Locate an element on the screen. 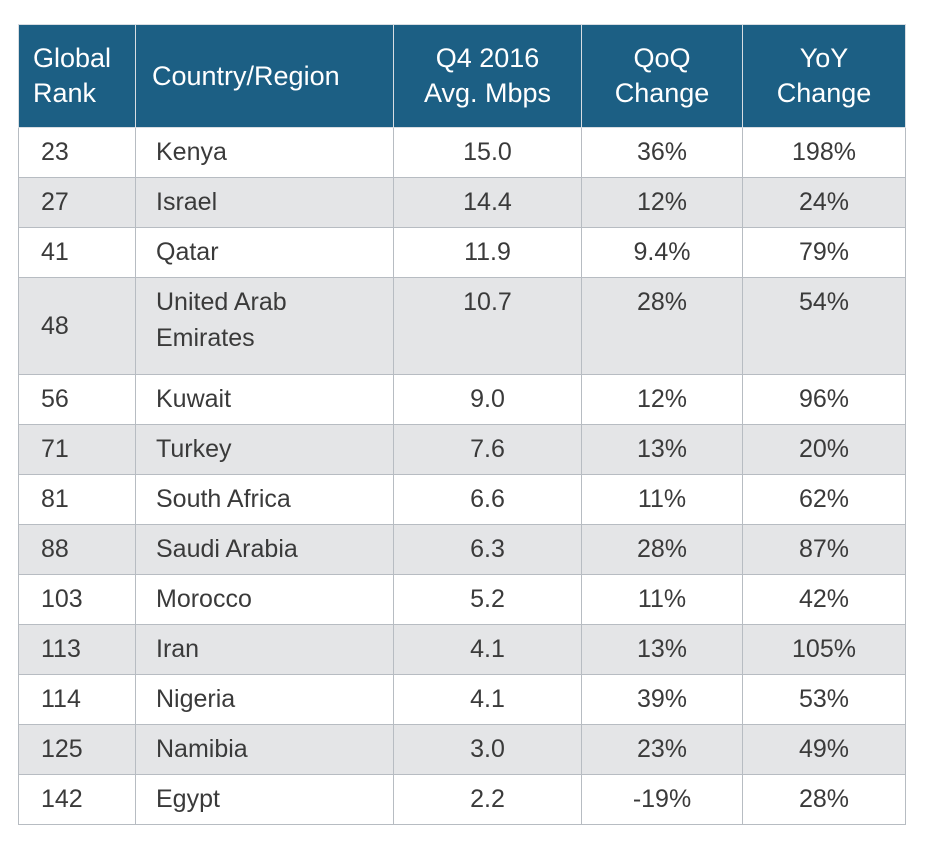  table-row: 48 United Arab Emirates 10.7 28% 54% is located at coordinates (462, 326).